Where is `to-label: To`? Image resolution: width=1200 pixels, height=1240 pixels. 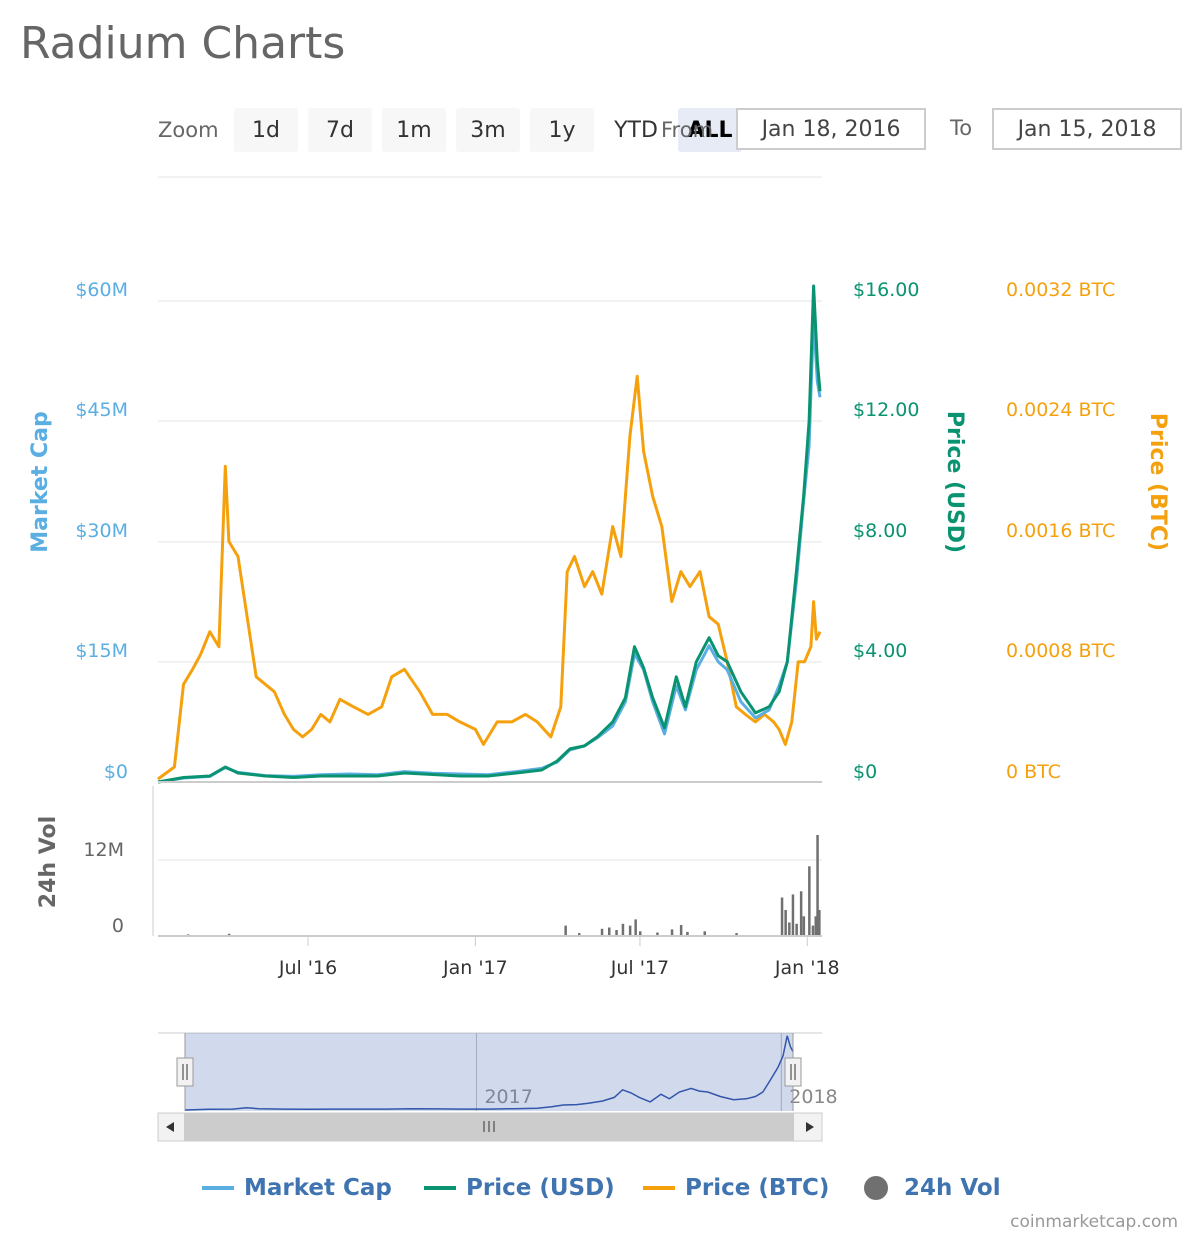
to-label: To is located at coordinates (961, 128).